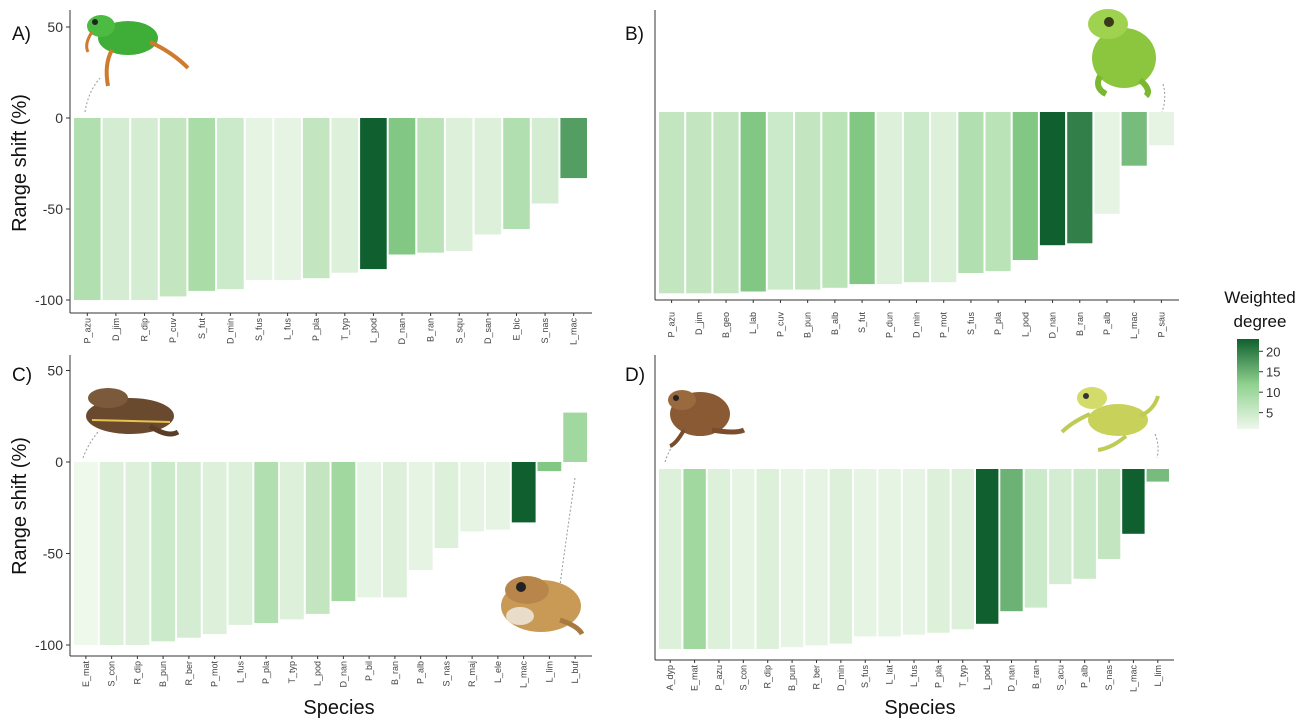 This screenshot has width=1315, height=722. What do you see at coordinates (634, 34) in the screenshot?
I see `panel-label-b: B)` at bounding box center [634, 34].